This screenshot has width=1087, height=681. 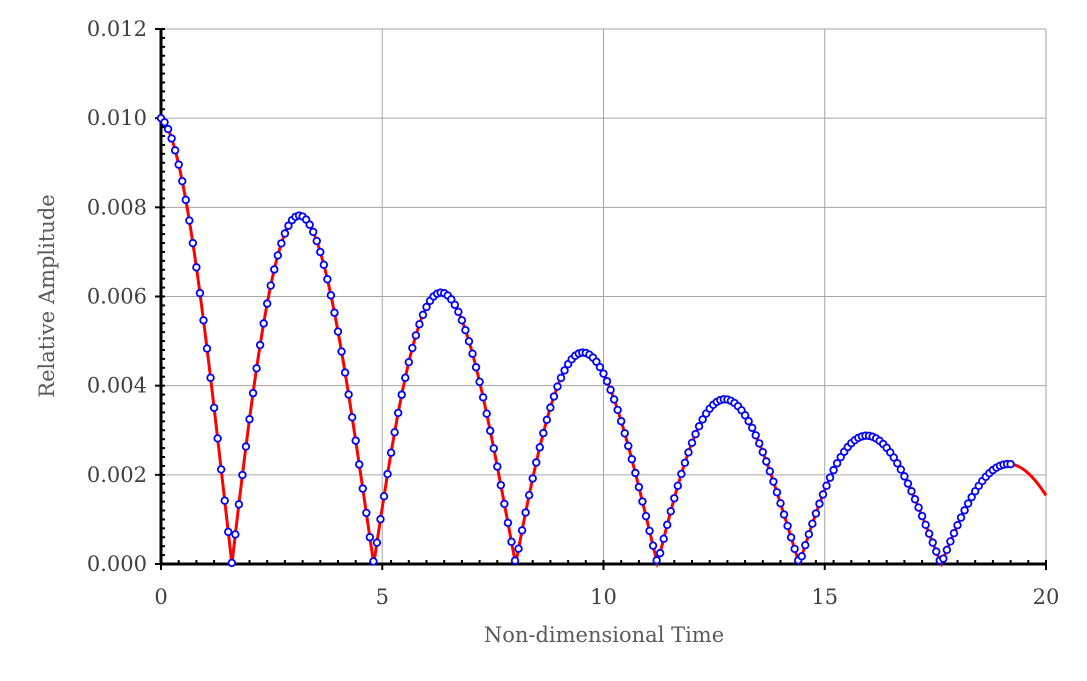 What do you see at coordinates (117, 564) in the screenshot?
I see `y-tick-label: 0.000` at bounding box center [117, 564].